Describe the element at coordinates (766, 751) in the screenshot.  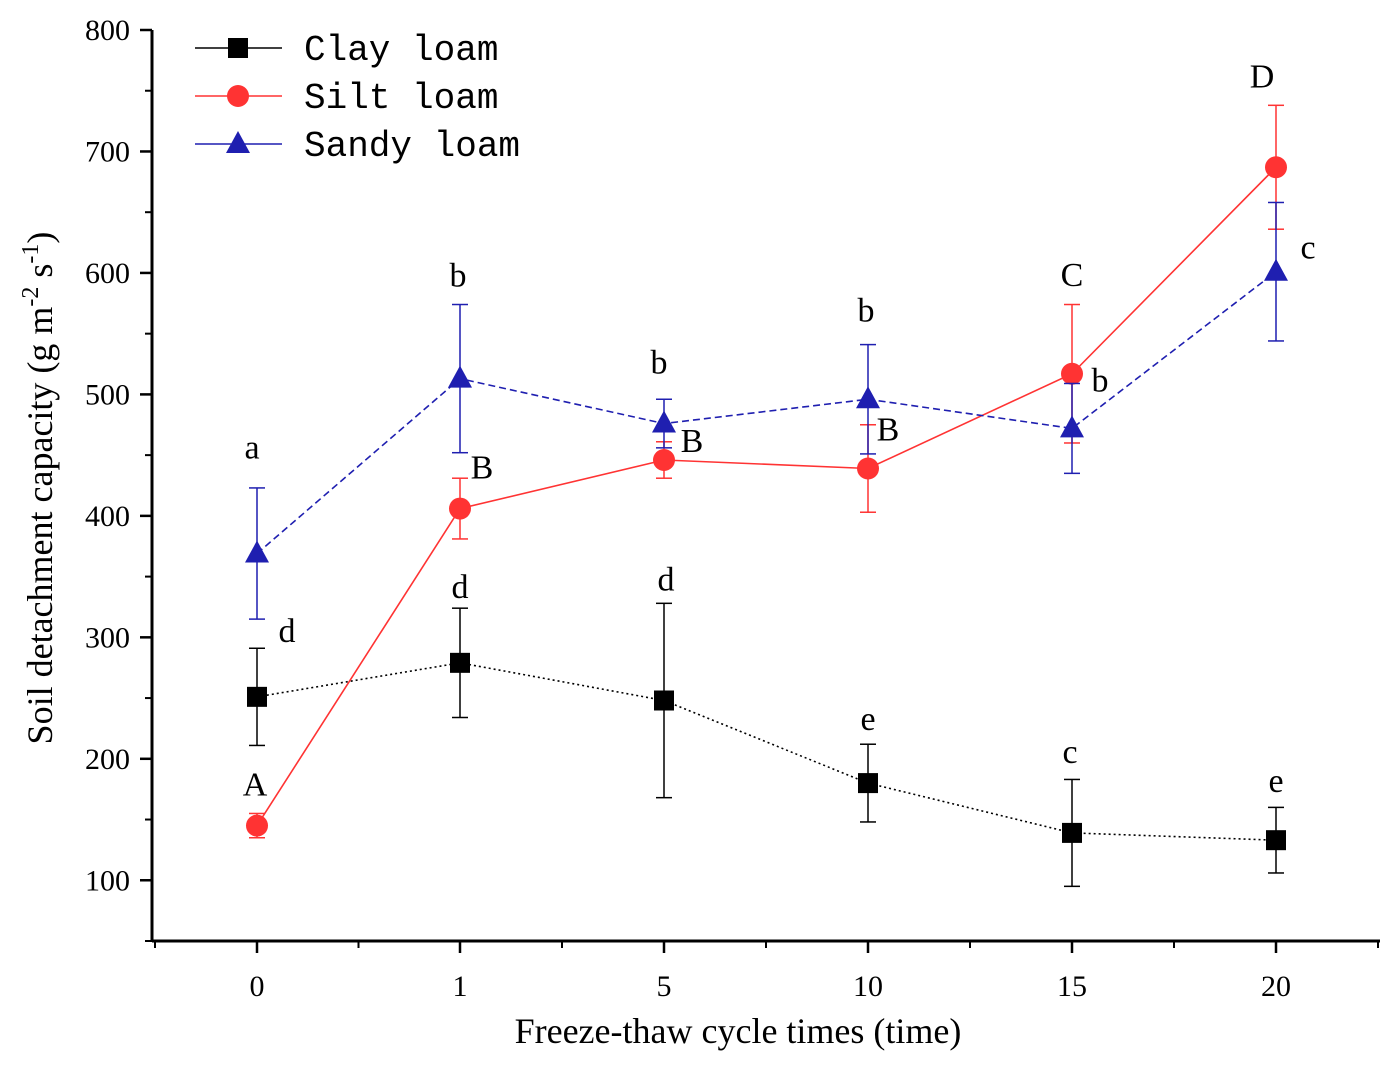
I see `series-line` at that location.